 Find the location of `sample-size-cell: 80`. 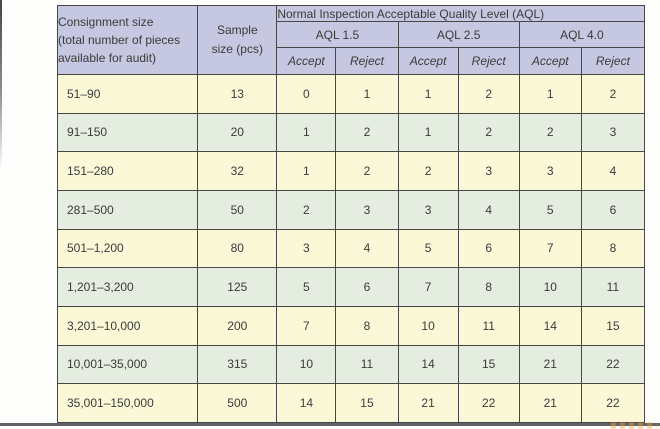

sample-size-cell: 80 is located at coordinates (237, 248).